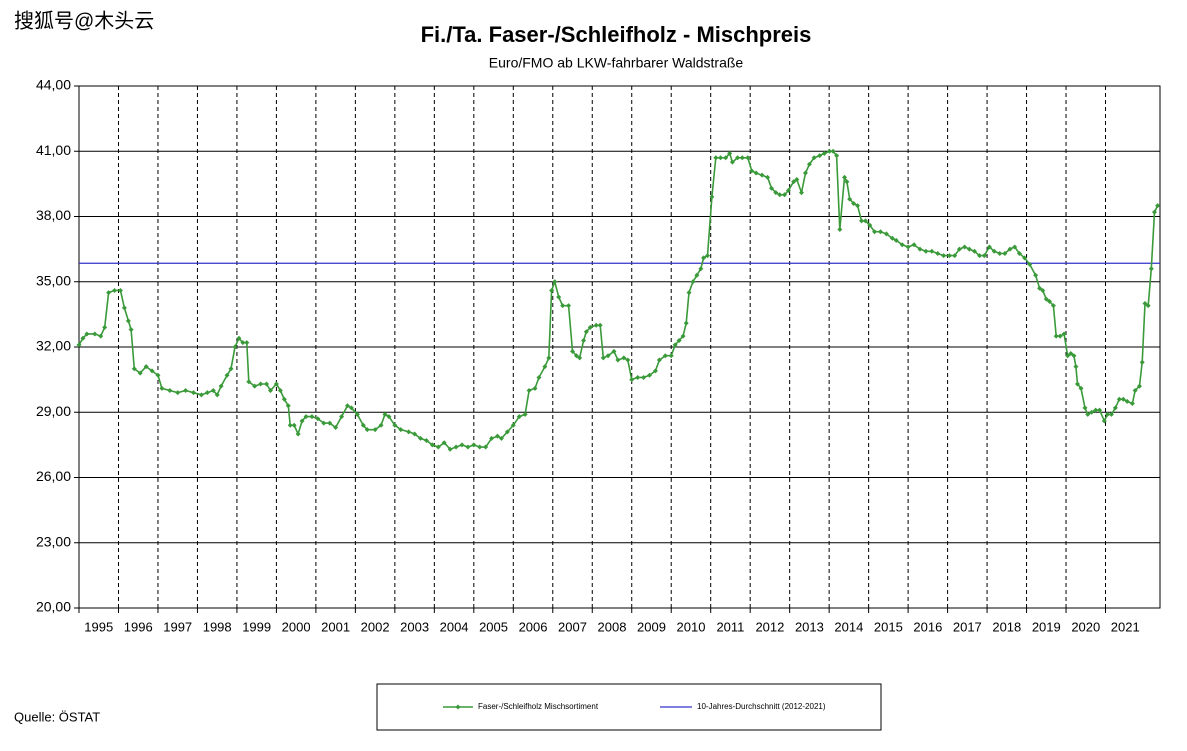 Image resolution: width=1187 pixels, height=751 pixels. Describe the element at coordinates (53, 541) in the screenshot. I see `y-tick-label: 23,00` at that location.